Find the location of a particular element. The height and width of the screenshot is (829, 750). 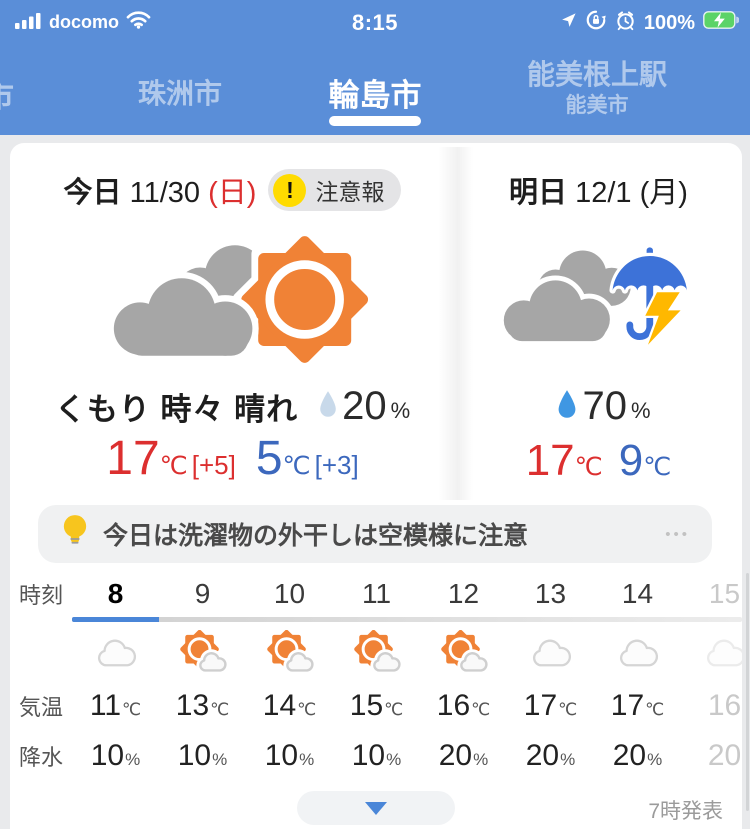

today-weekday: (日) is located at coordinates (232, 193).